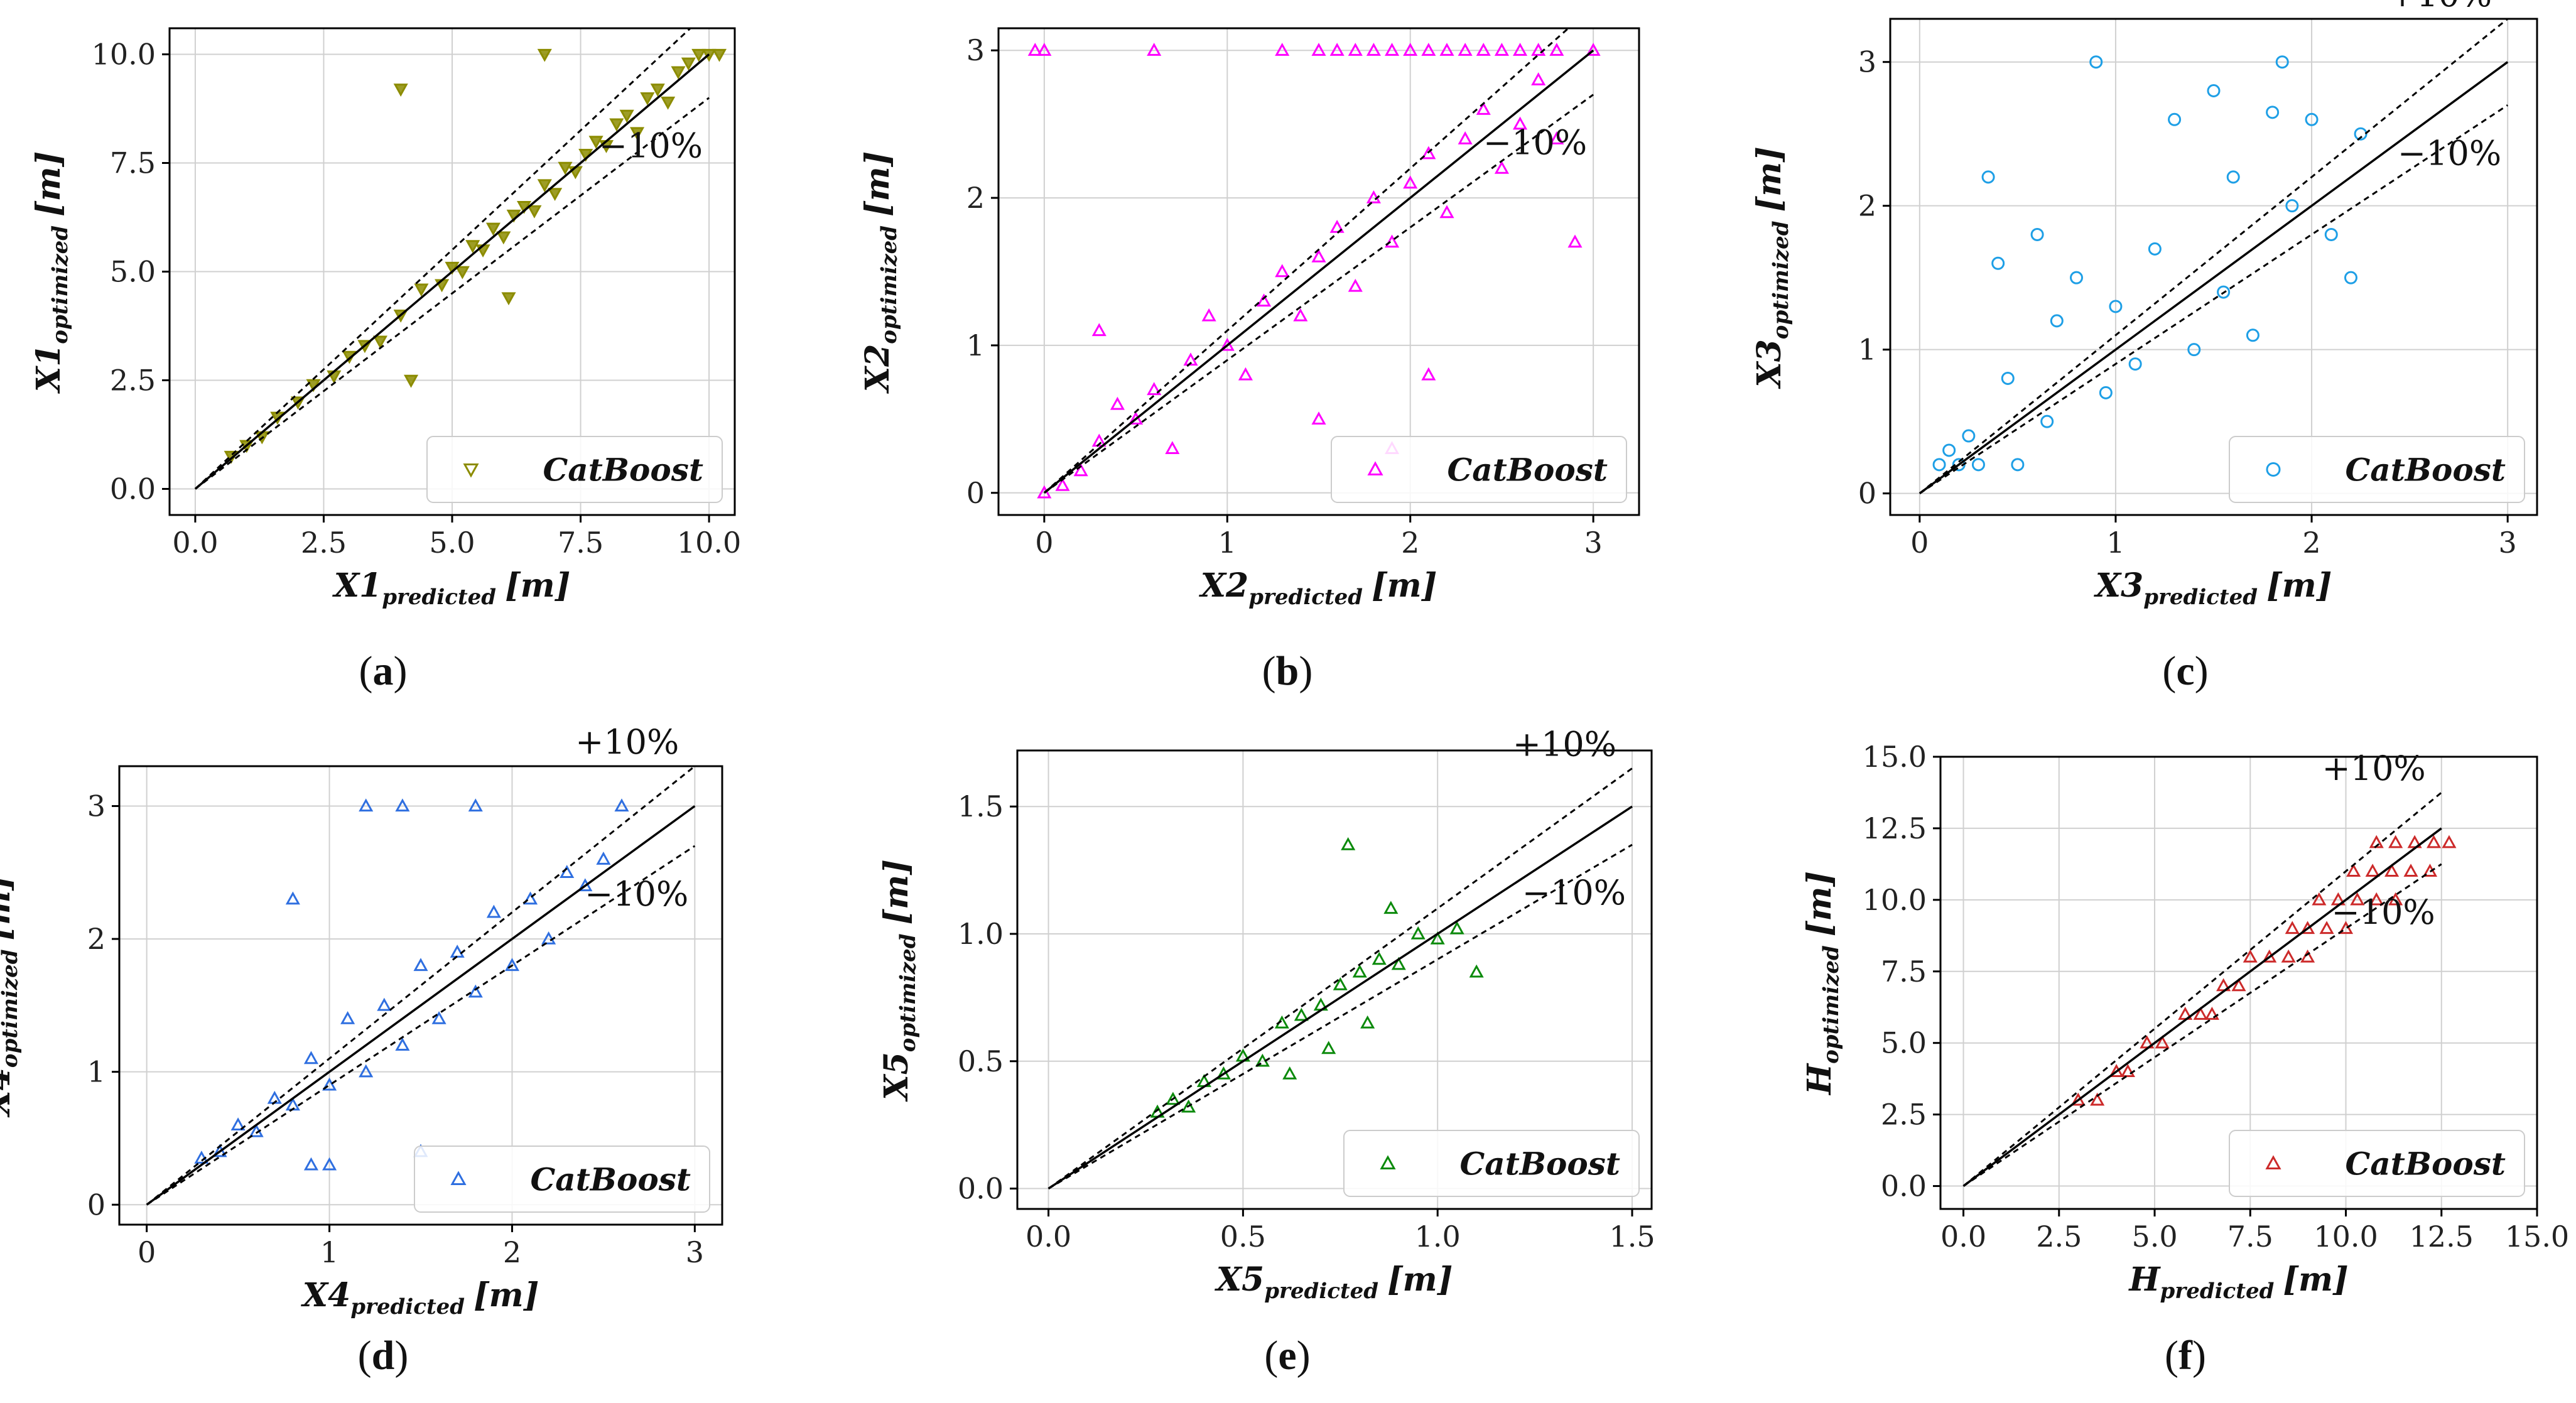 The height and width of the screenshot is (1403, 2576). What do you see at coordinates (357, 586) in the screenshot?
I see `x-axis-label-main: X1` at bounding box center [357, 586].